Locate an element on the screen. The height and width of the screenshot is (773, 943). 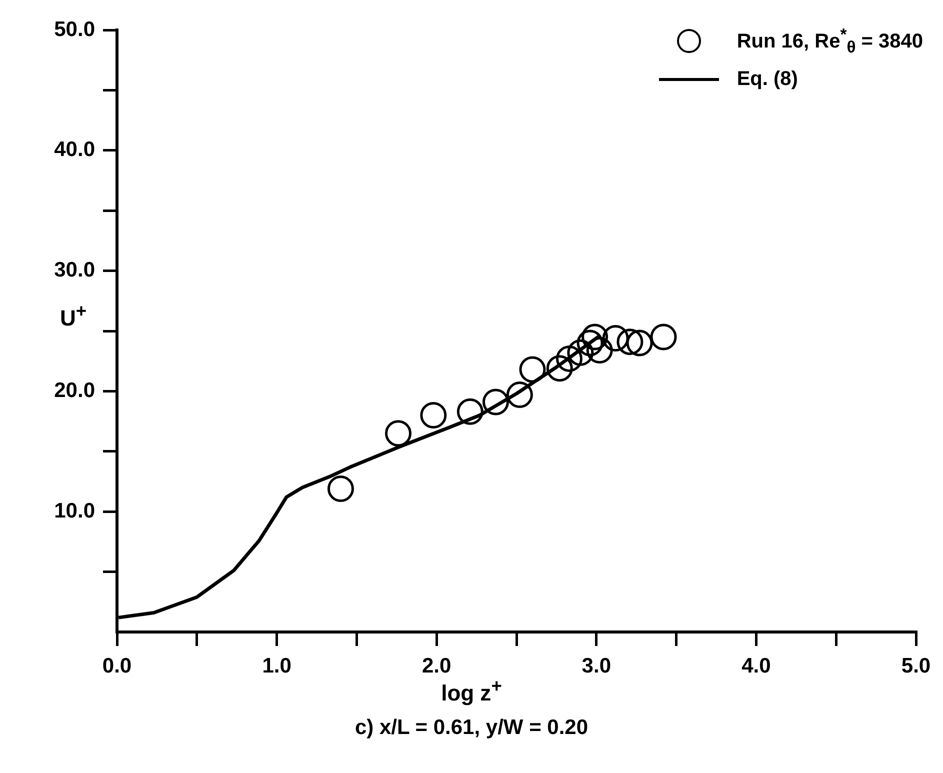
y-tick-label: 20.0 is located at coordinates (74, 390).